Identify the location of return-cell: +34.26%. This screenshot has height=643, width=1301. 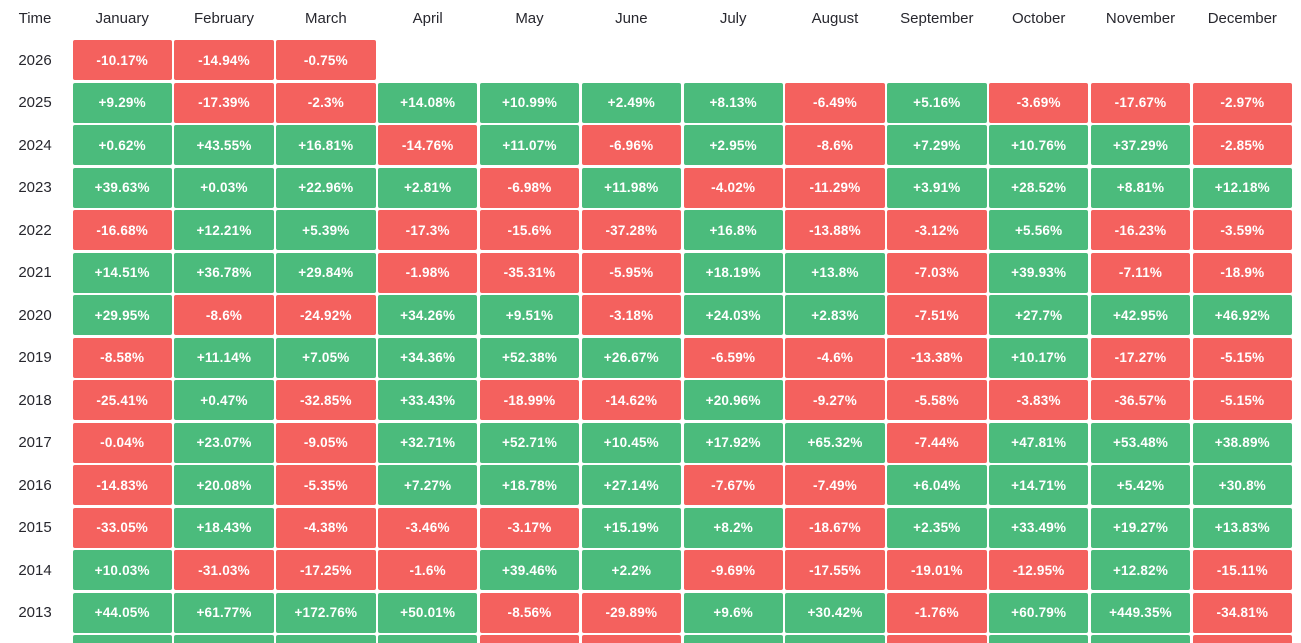
(428, 315).